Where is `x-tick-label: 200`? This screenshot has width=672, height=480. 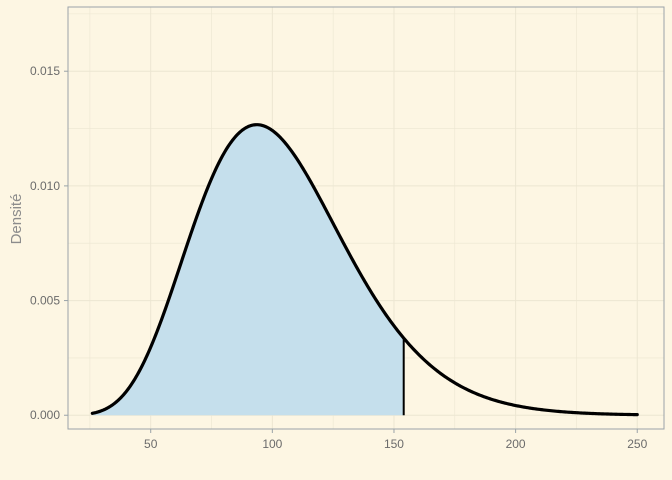
x-tick-label: 200 is located at coordinates (516, 444).